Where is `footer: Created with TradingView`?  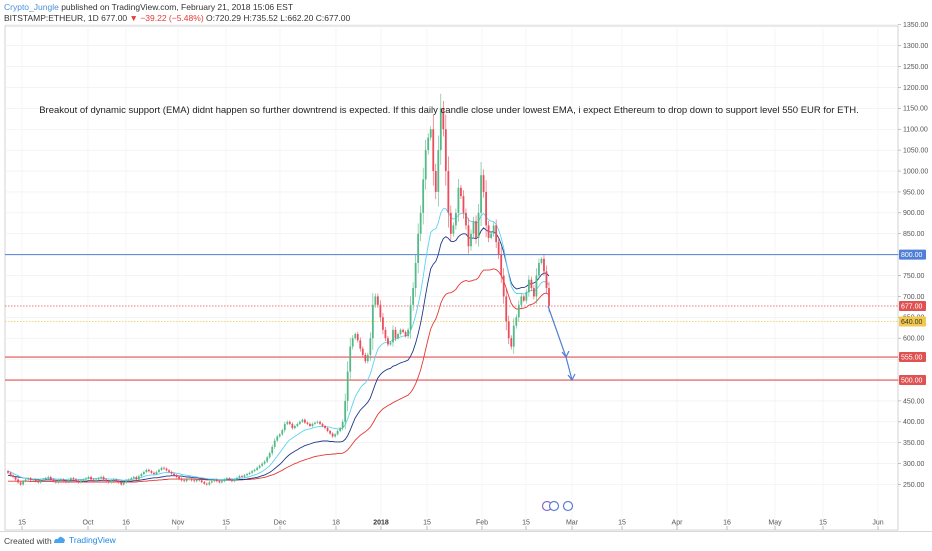
footer: Created with TradingView is located at coordinates (466, 541).